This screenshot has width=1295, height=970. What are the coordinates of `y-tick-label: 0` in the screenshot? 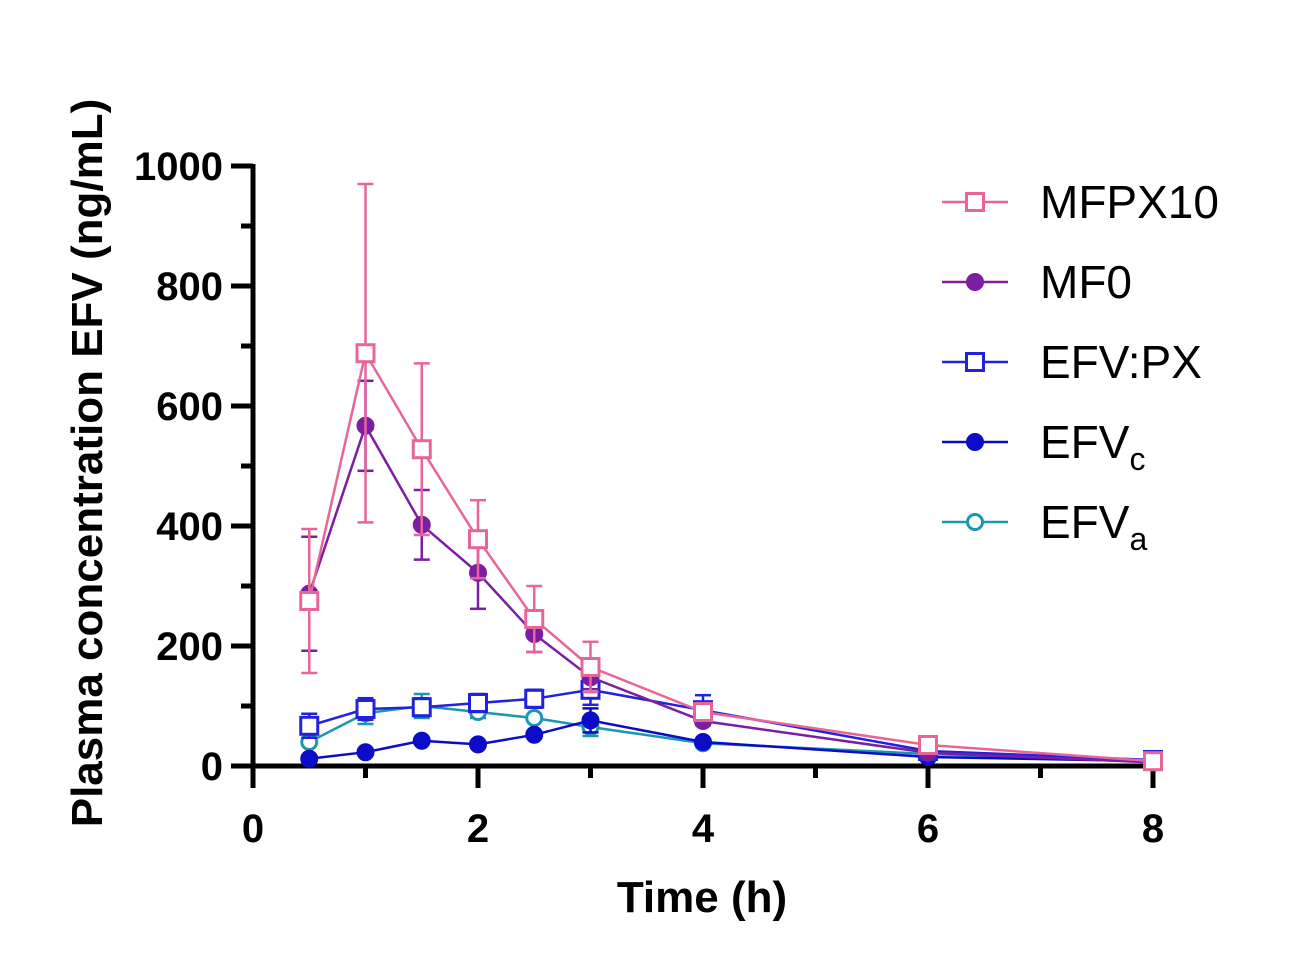 It's located at (212, 767).